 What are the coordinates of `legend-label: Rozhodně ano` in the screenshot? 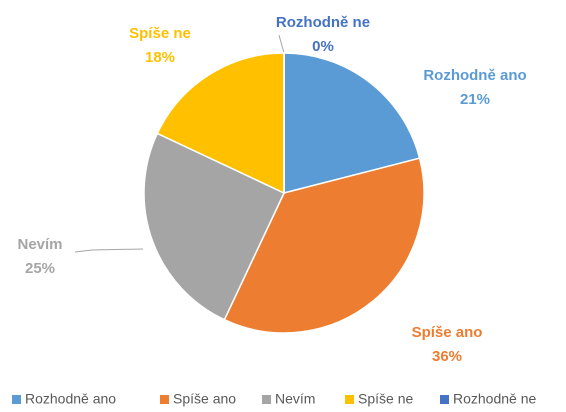 It's located at (70, 399).